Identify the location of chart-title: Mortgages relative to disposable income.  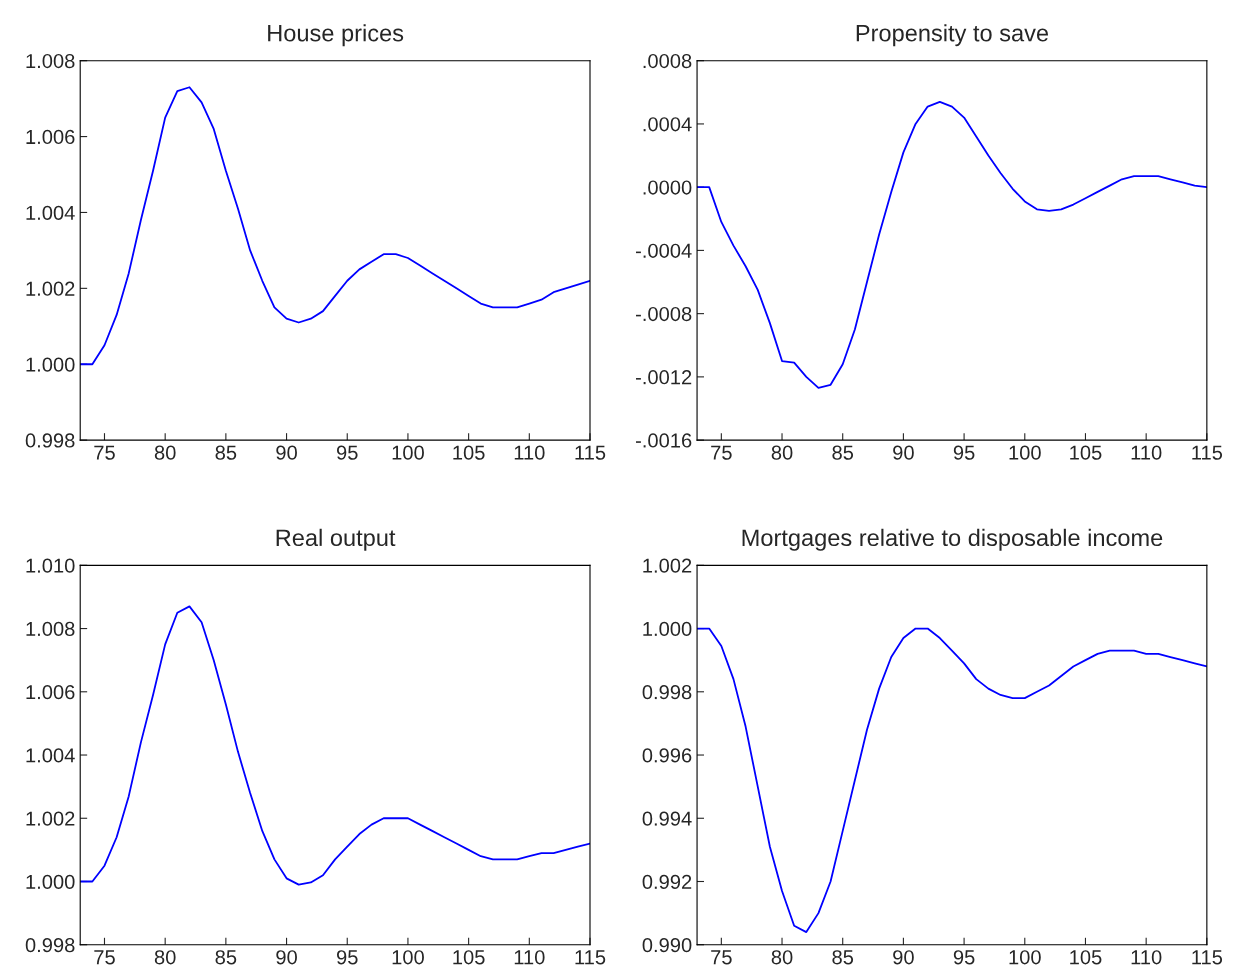
(952, 539).